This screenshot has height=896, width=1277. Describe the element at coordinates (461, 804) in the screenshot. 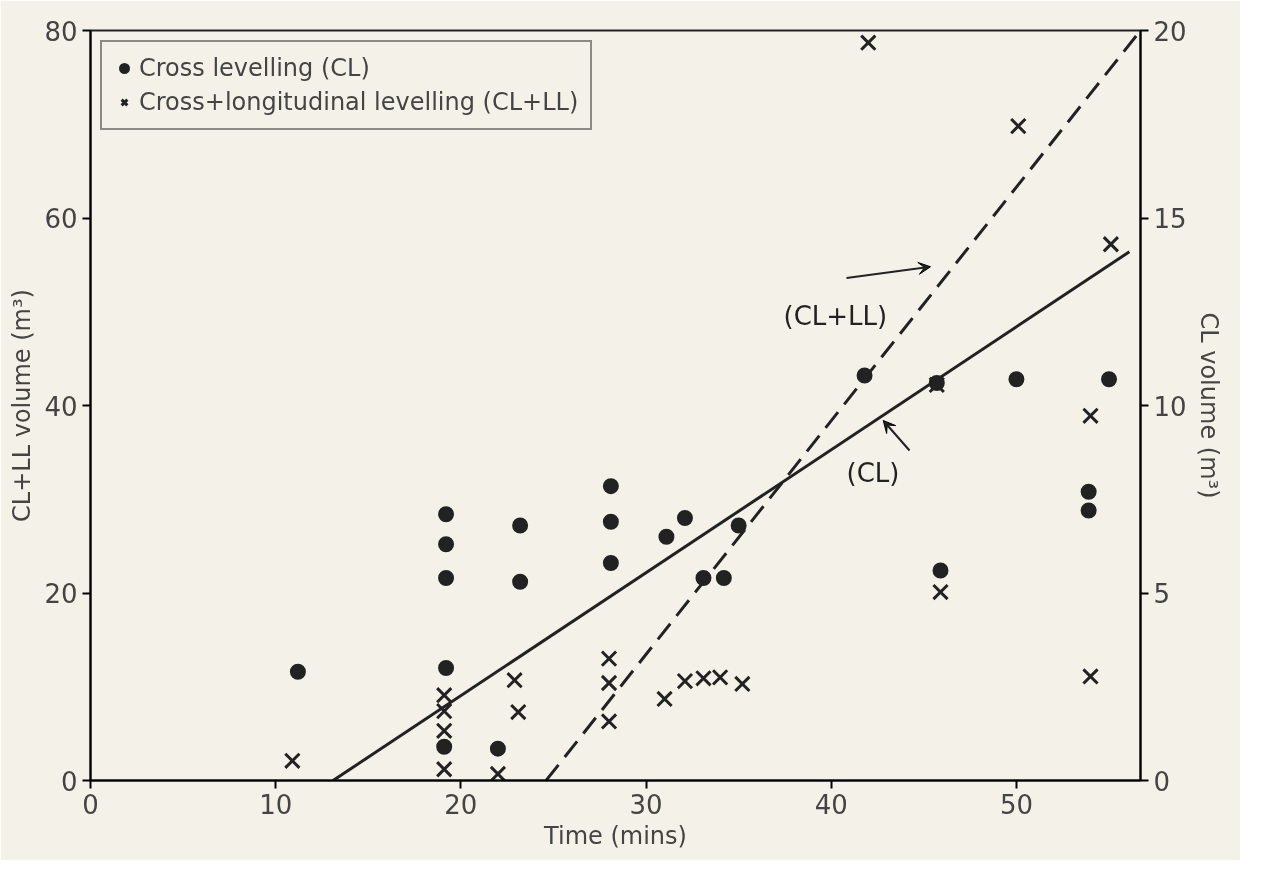

I see `x-tick-label: 20` at that location.